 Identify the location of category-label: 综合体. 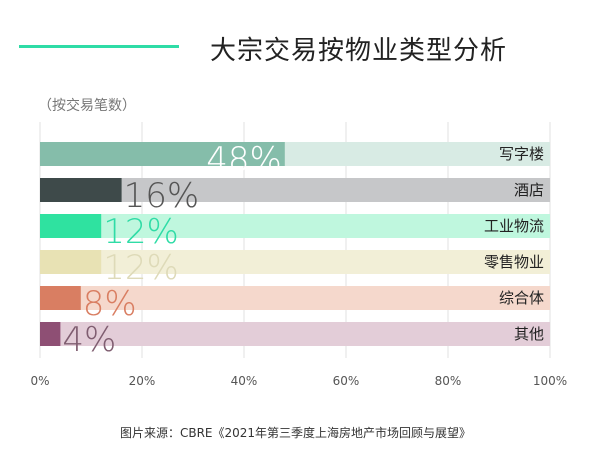
(521, 298).